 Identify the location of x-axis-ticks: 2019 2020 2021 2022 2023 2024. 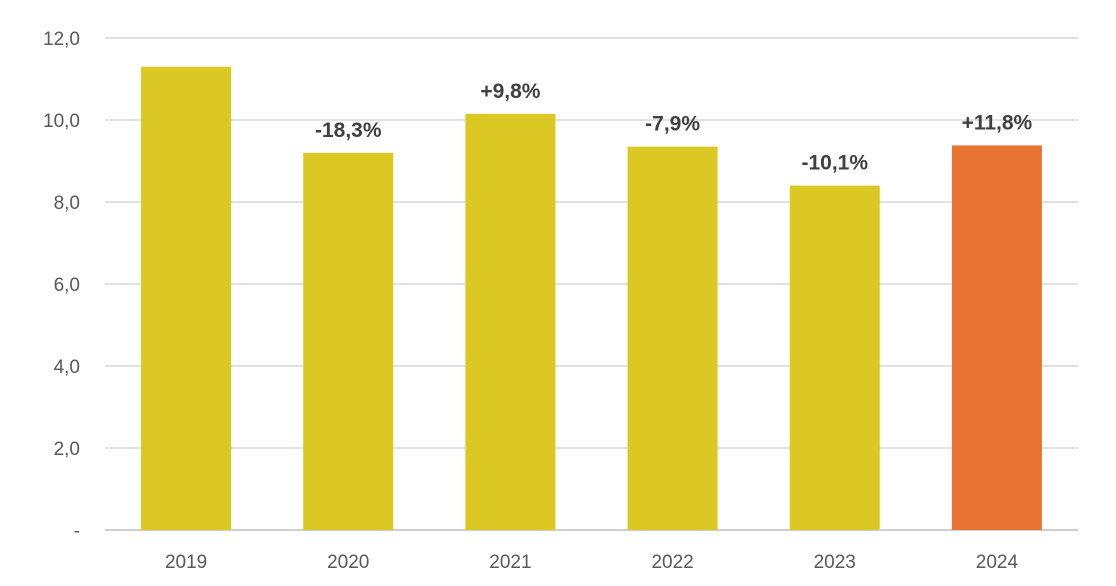
(592, 562).